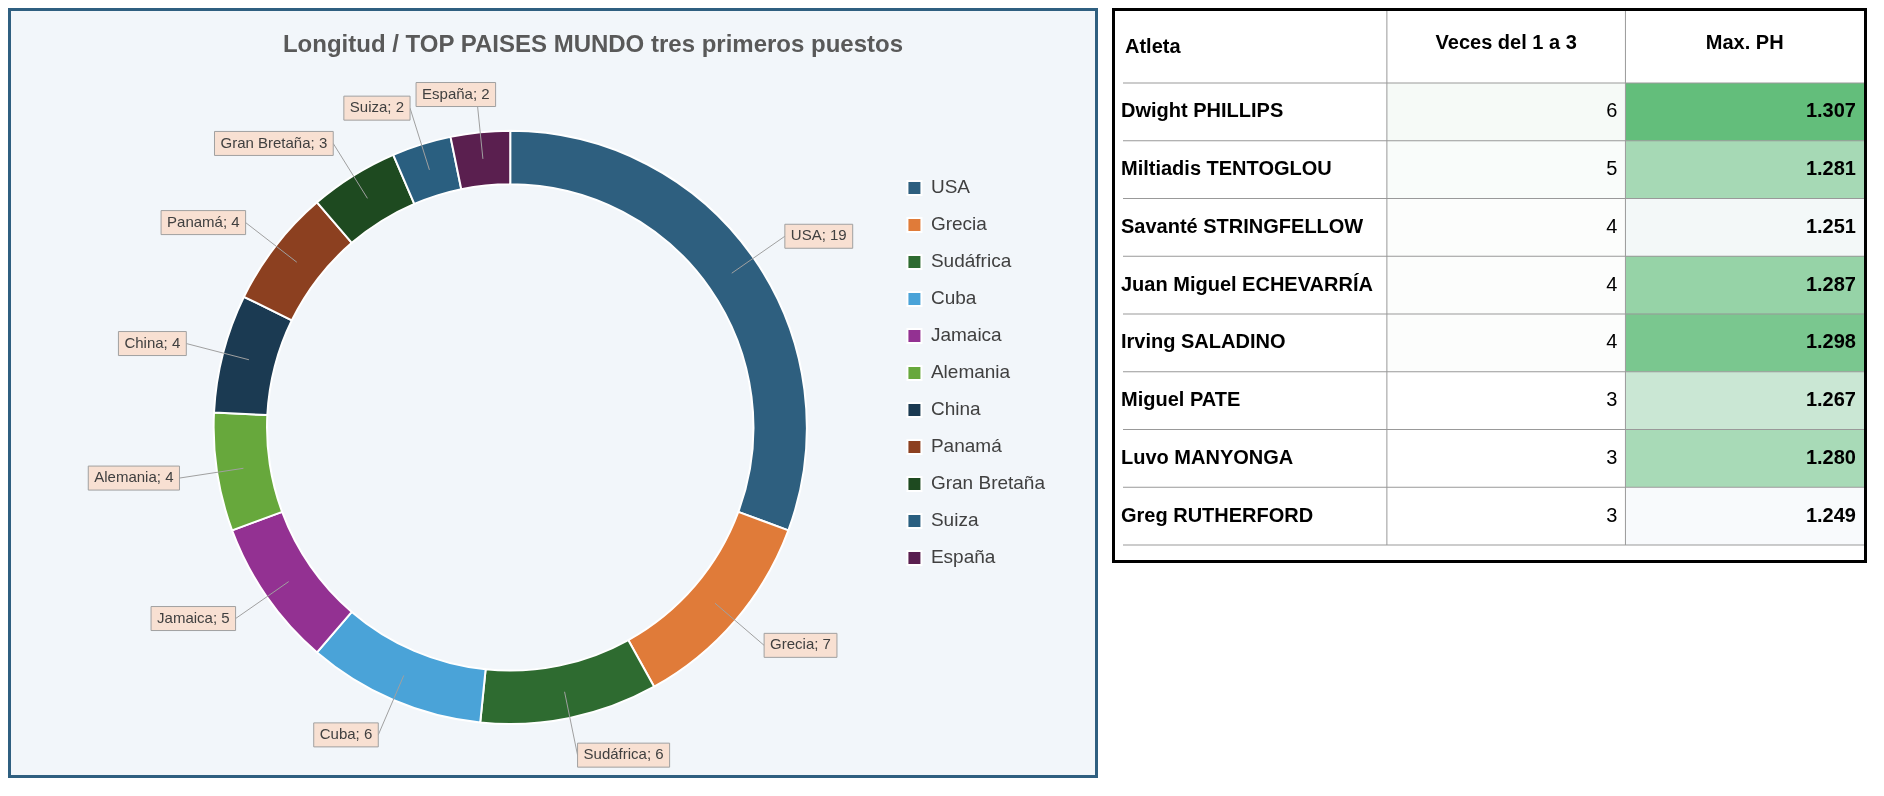 This screenshot has height=796, width=1884. Describe the element at coordinates (1247, 283) in the screenshot. I see `y-tick-label: Juan Miguel ECHEVARRÍA` at that location.